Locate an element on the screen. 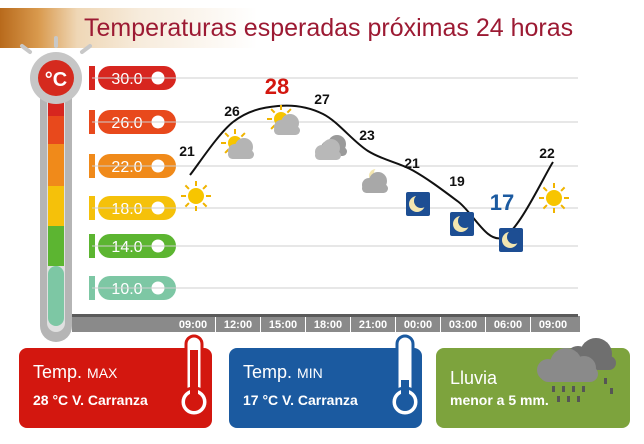 Image resolution: width=644 pixels, height=444 pixels. time-tick-label: 21:00 is located at coordinates (373, 325).